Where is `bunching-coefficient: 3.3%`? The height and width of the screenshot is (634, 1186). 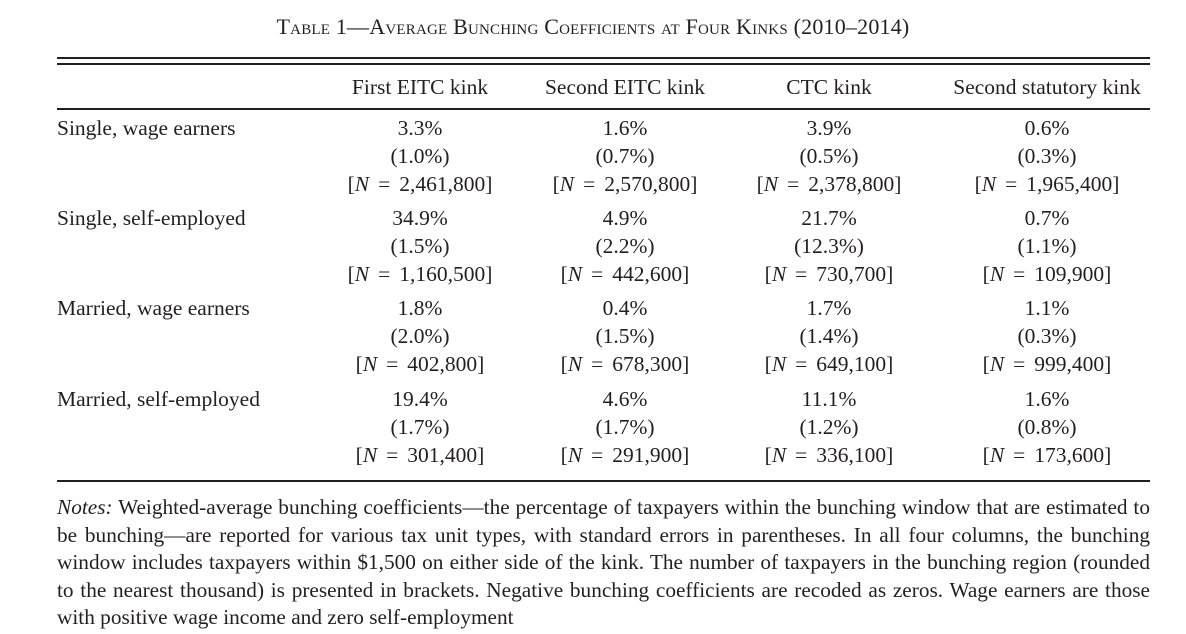 bunching-coefficient: 3.3% is located at coordinates (420, 128).